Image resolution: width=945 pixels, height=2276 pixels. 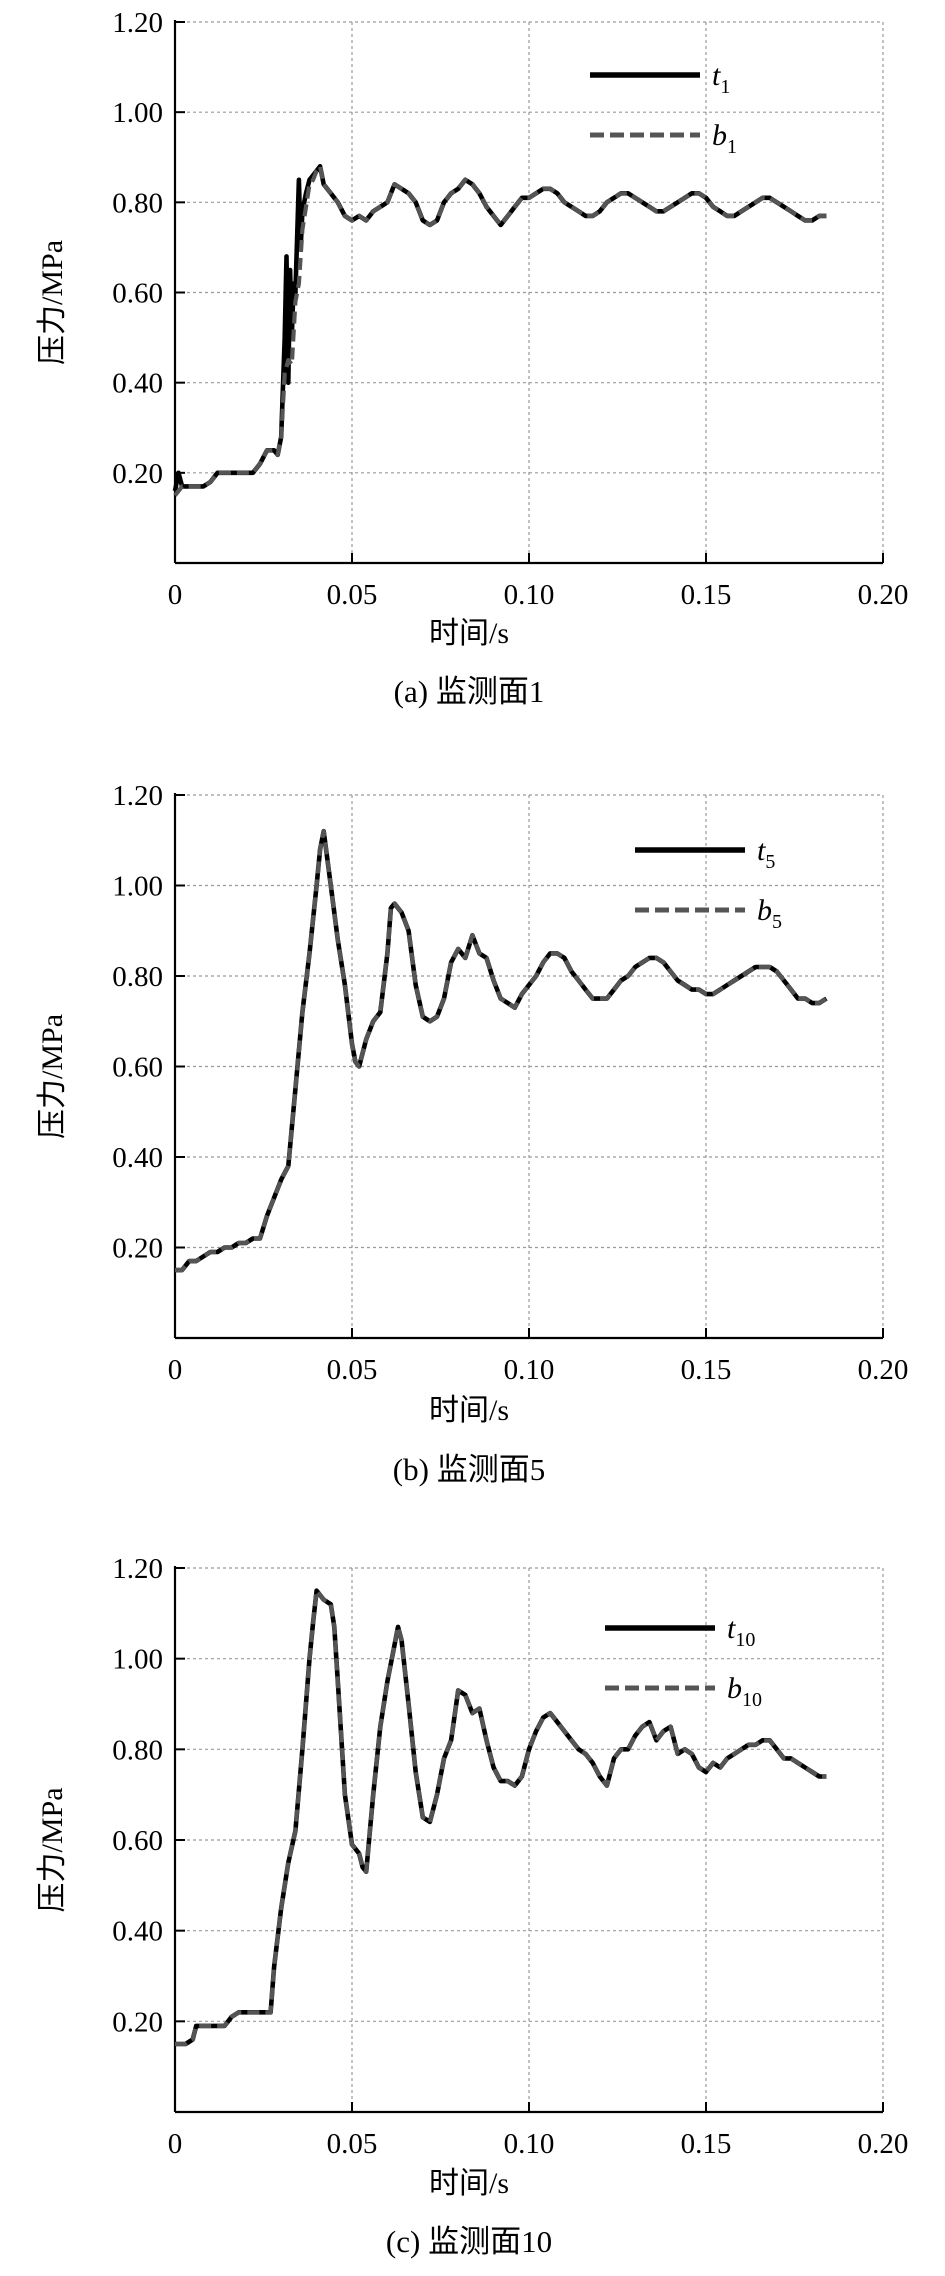 I want to click on legend-label-t1: t1, so click(x=721, y=78).